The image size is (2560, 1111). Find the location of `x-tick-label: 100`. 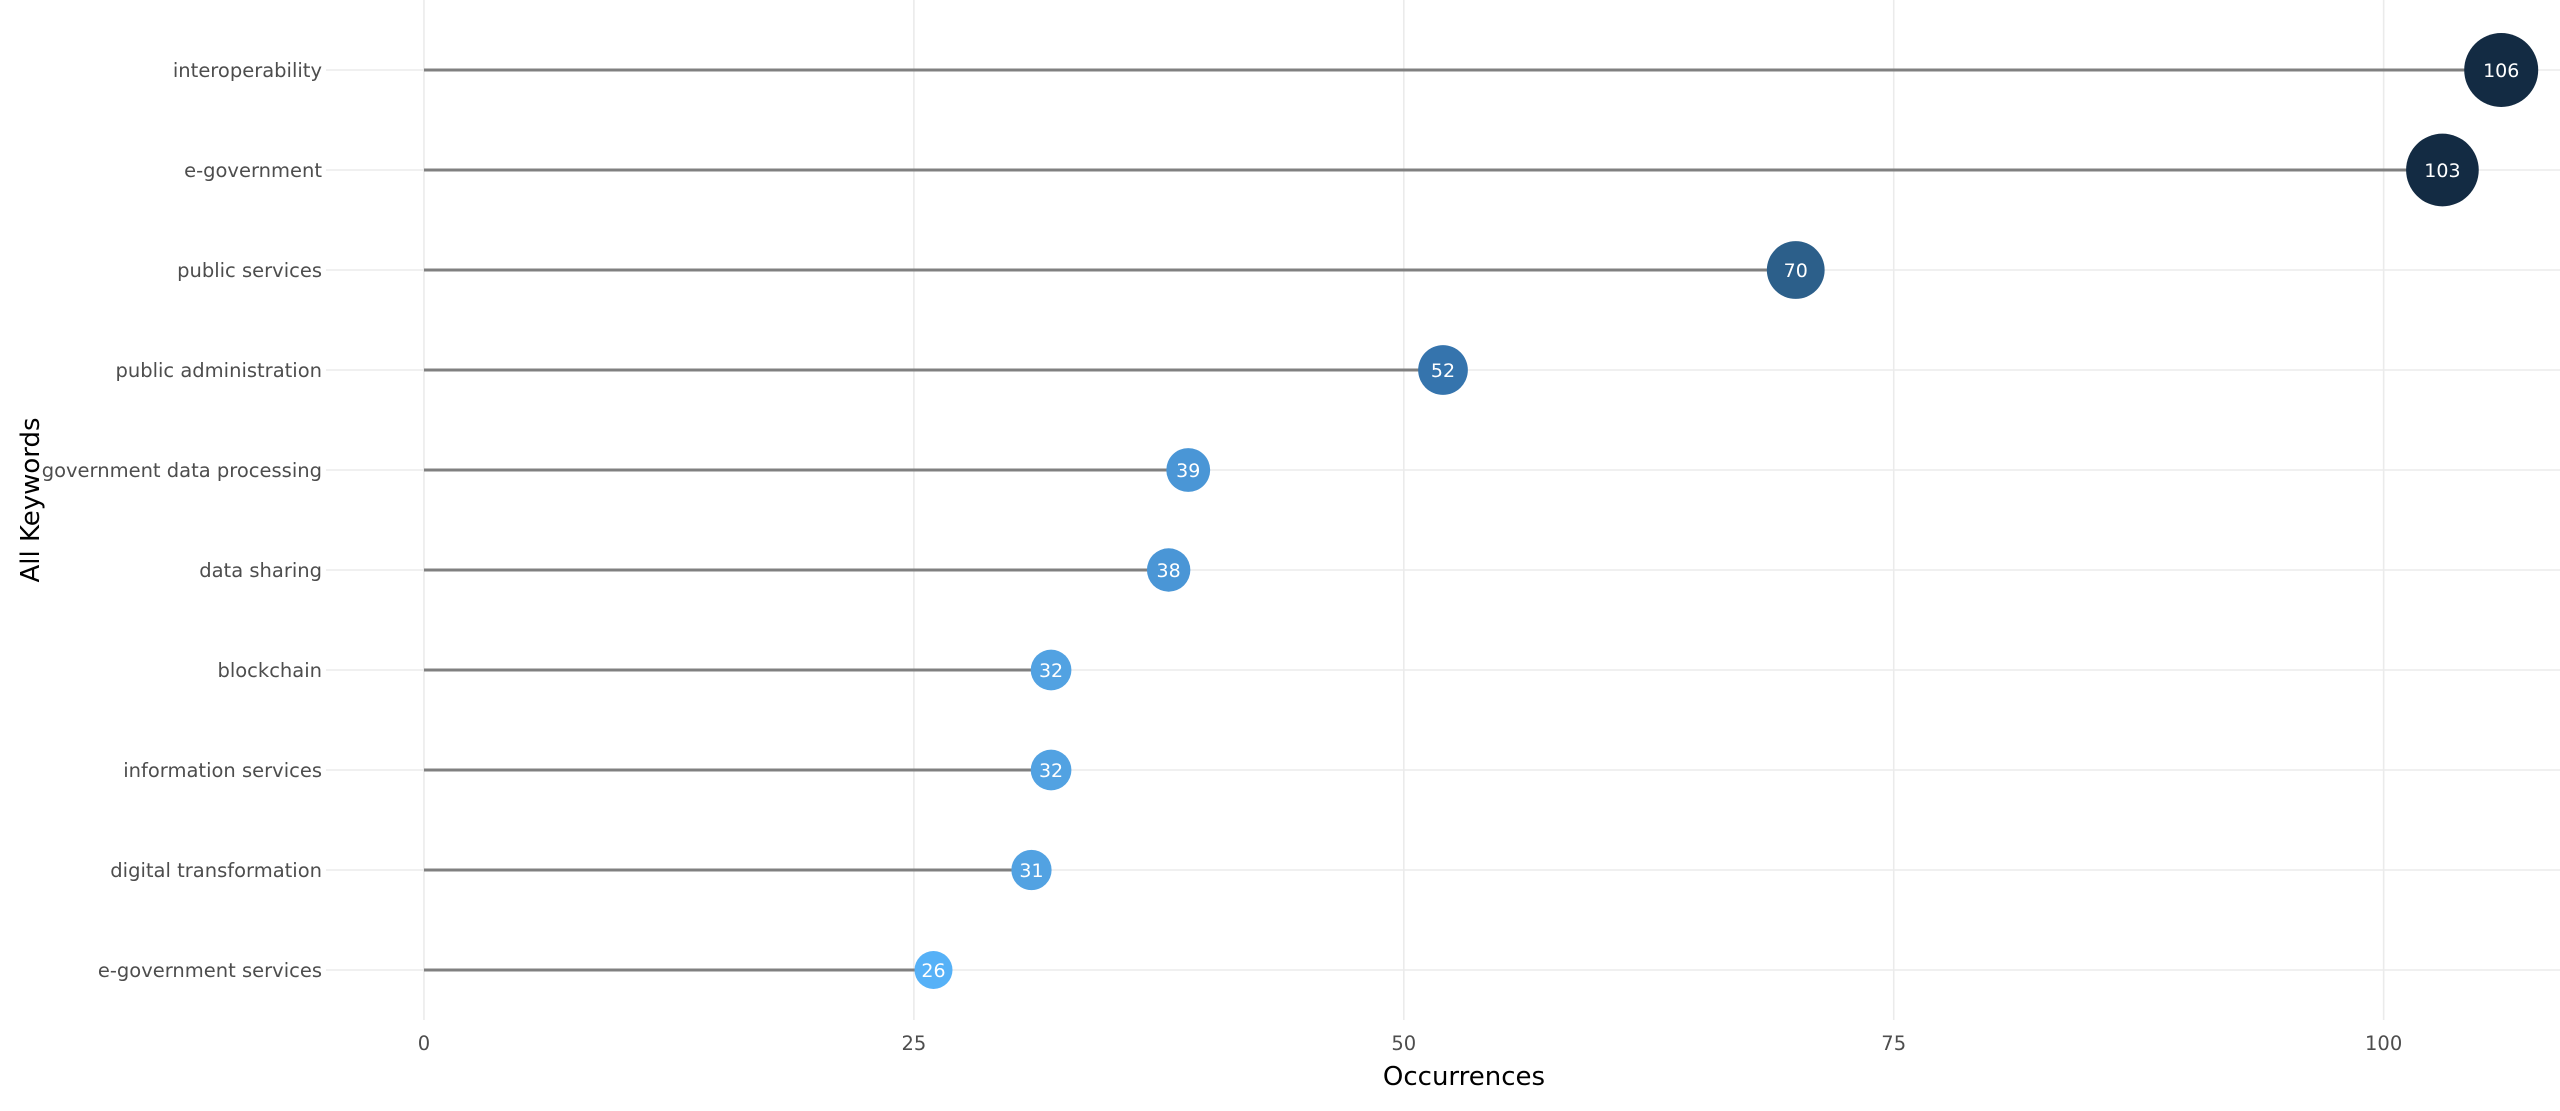

x-tick-label: 100 is located at coordinates (2383, 1043).